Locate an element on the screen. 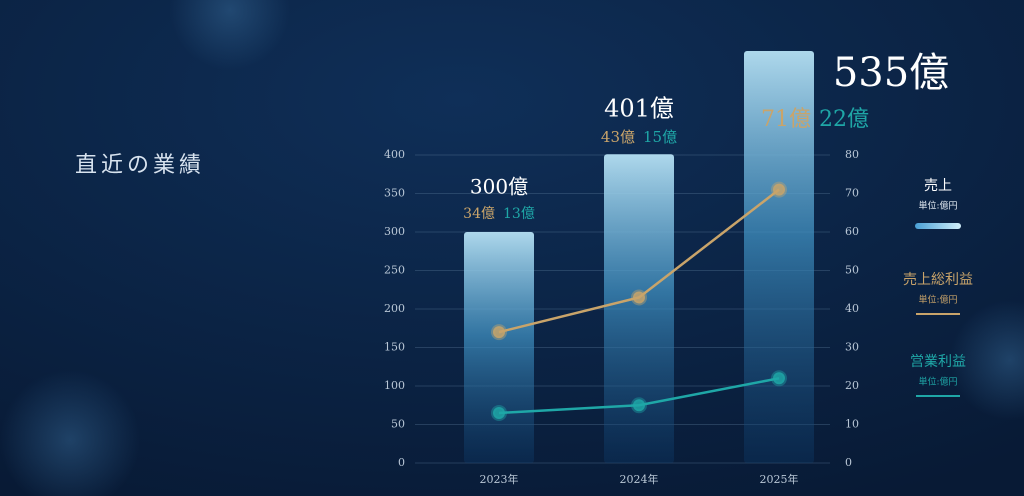  y-tick-label: 150 is located at coordinates (394, 347).